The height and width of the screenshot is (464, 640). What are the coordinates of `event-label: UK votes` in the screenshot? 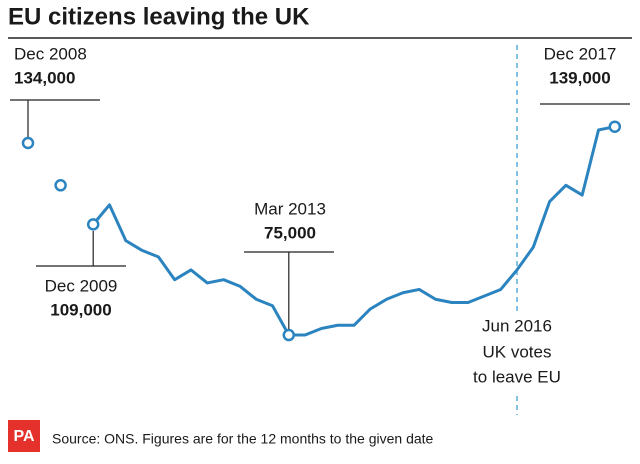 It's located at (517, 351).